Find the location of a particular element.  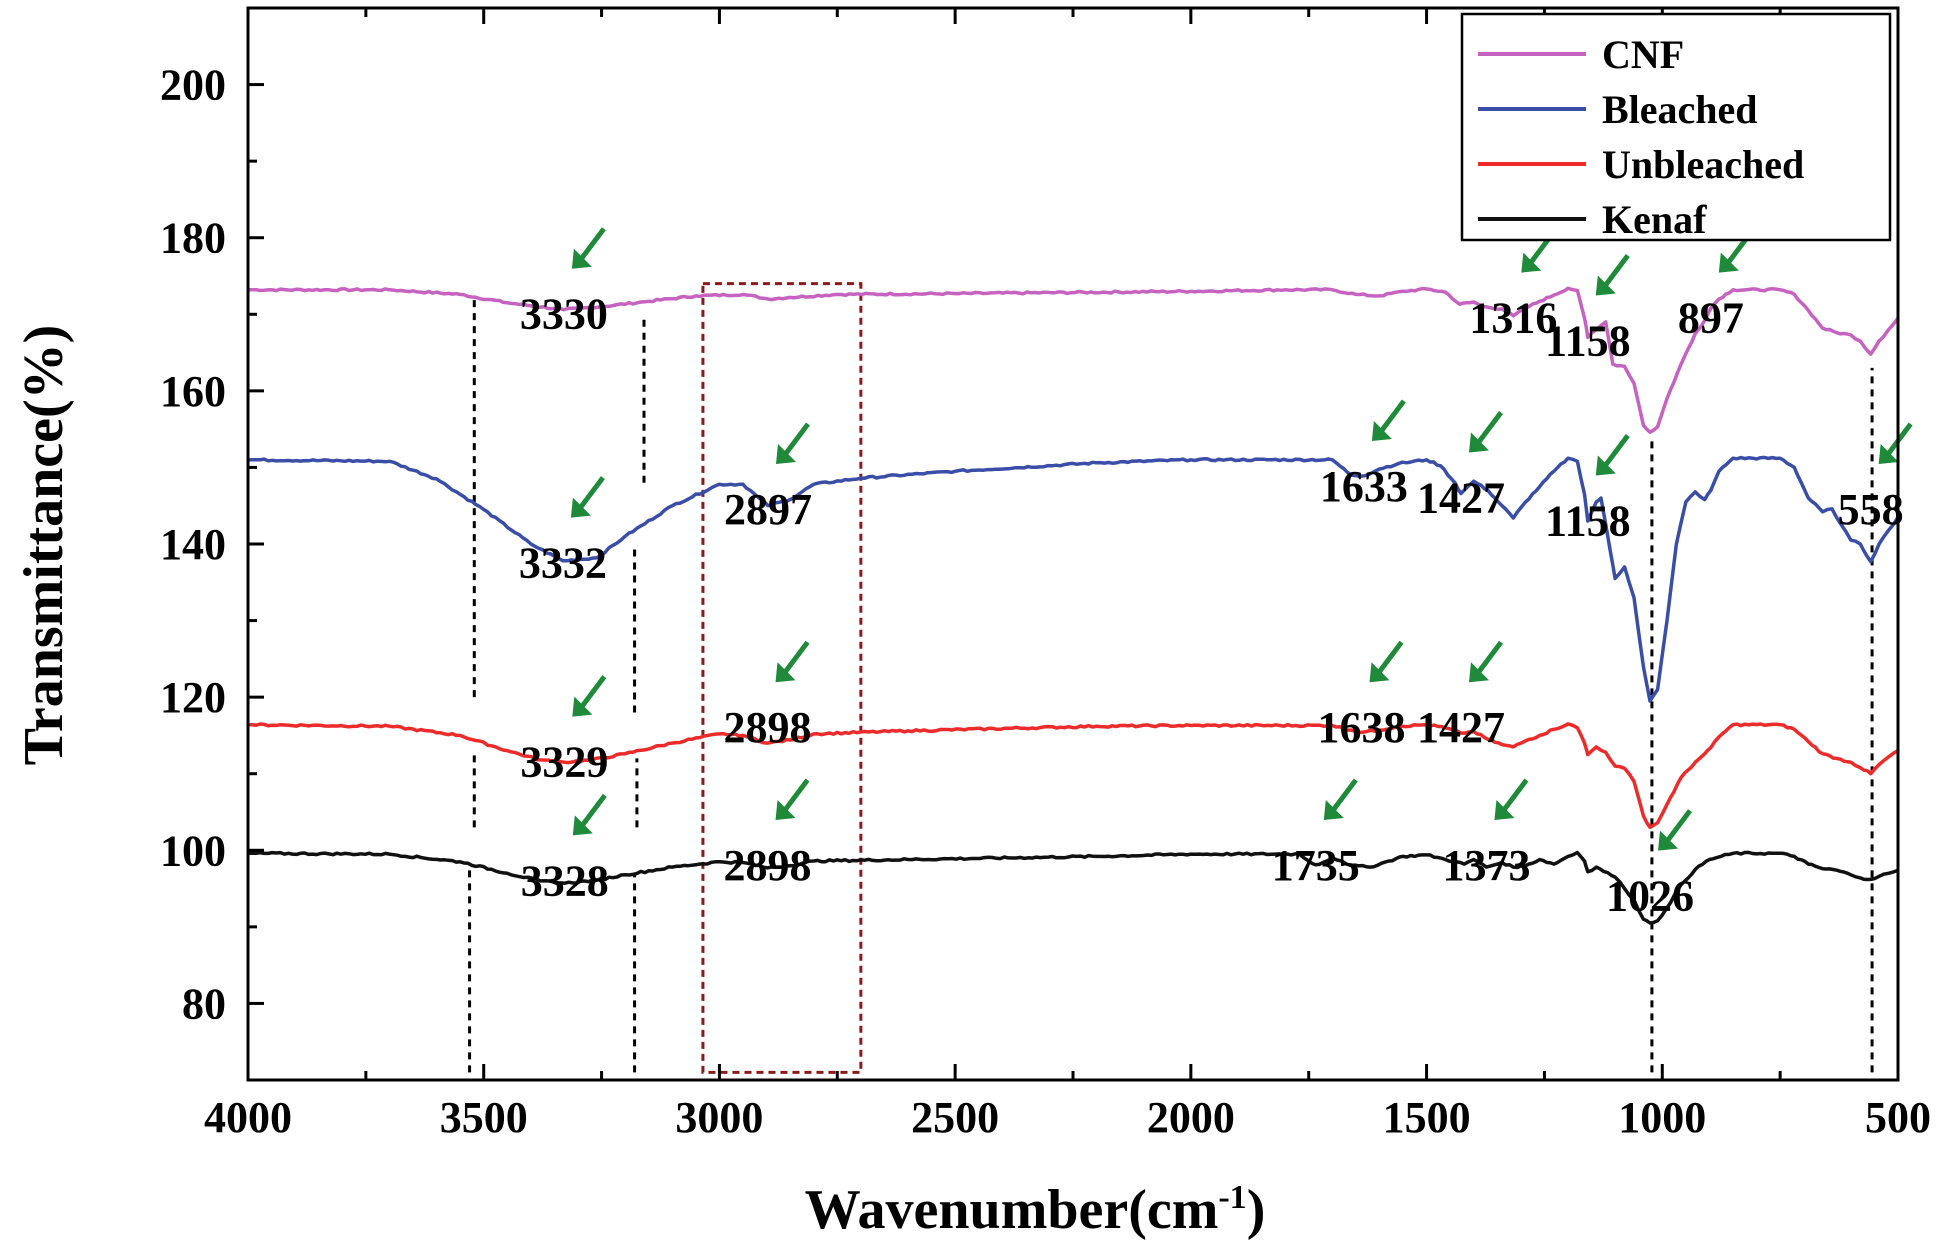

x-axis-title-superscript: -1 is located at coordinates (1232, 1197).